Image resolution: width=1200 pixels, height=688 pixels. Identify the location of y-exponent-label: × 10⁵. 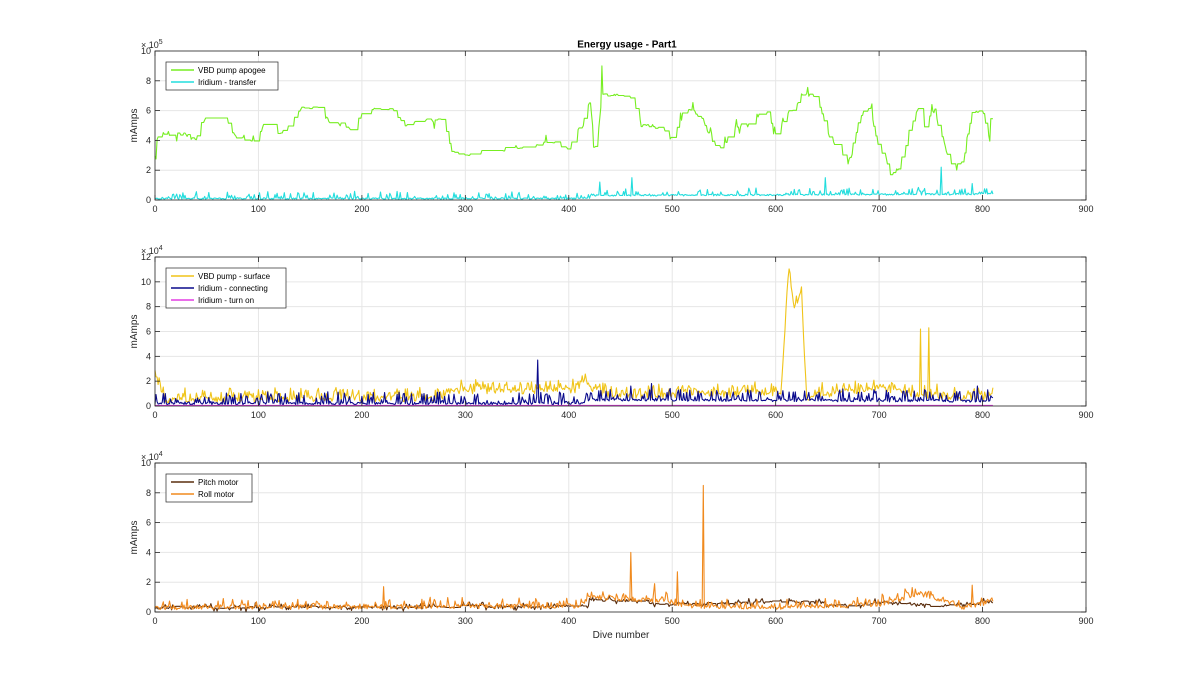
(152, 44).